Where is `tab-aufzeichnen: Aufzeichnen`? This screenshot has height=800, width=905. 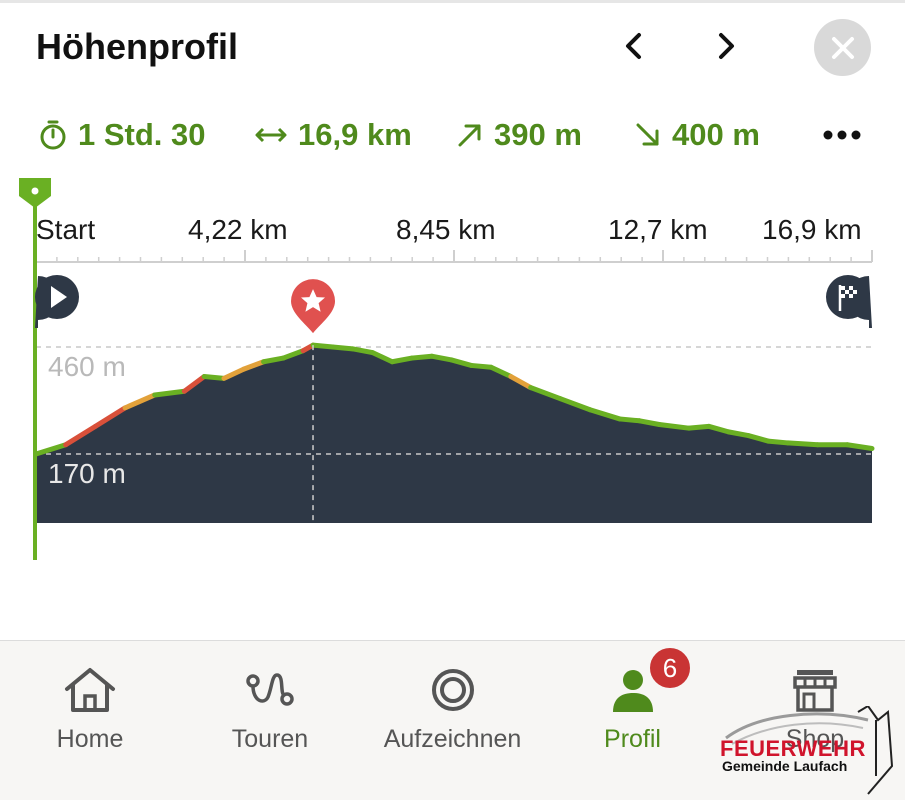
tab-aufzeichnen: Aufzeichnen is located at coordinates (452, 706).